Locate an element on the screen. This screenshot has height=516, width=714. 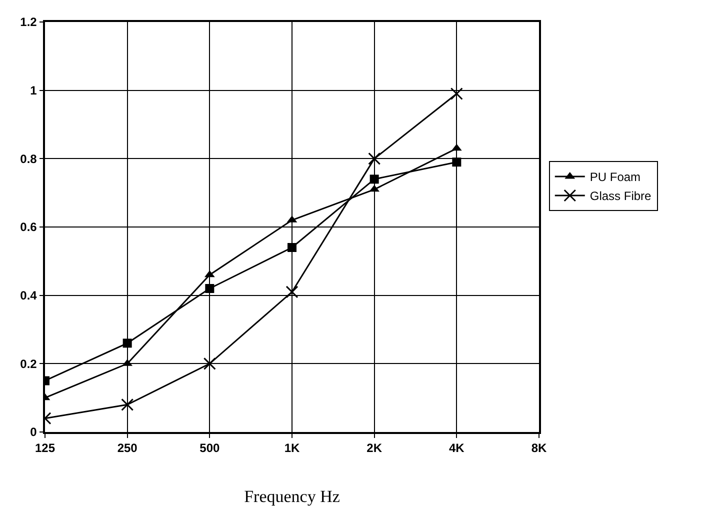
x-tick-label: 4K is located at coordinates (457, 448).